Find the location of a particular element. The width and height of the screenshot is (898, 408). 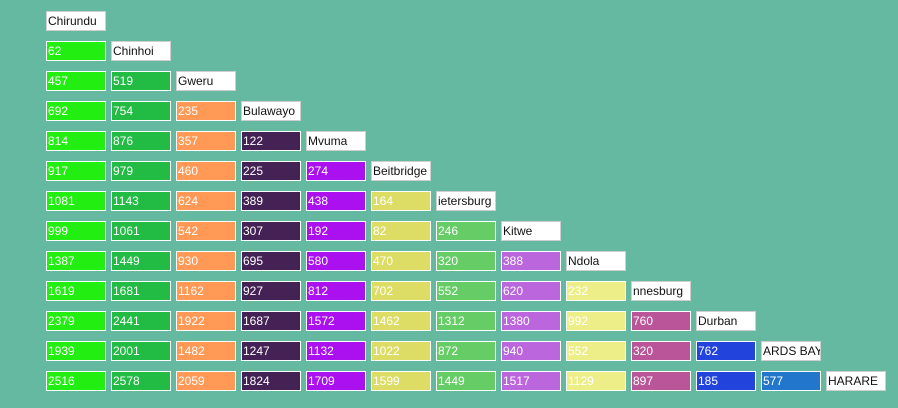

distance-cell: 1312 is located at coordinates (466, 321).